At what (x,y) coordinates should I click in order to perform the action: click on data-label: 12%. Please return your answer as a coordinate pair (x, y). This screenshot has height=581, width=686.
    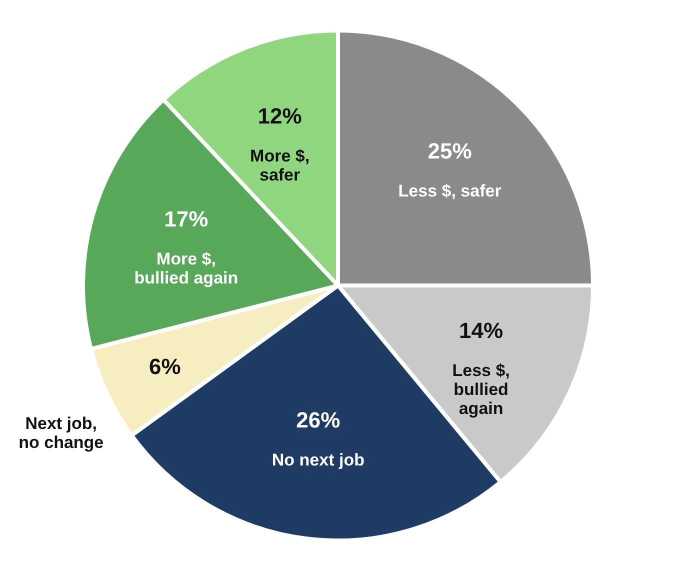
    Looking at the image, I should click on (280, 116).